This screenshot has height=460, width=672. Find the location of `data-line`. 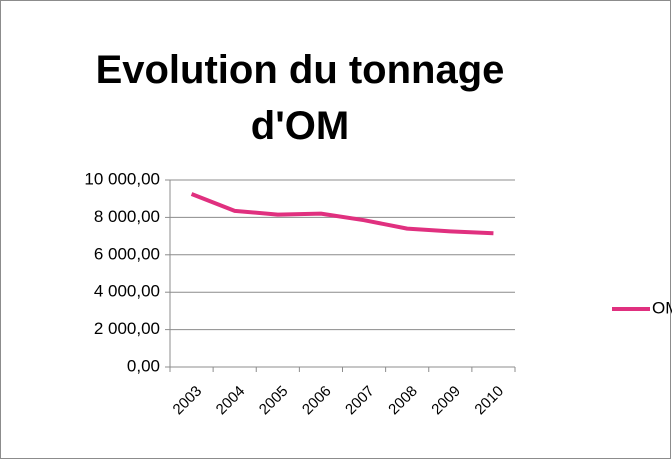

data-line is located at coordinates (342, 214).